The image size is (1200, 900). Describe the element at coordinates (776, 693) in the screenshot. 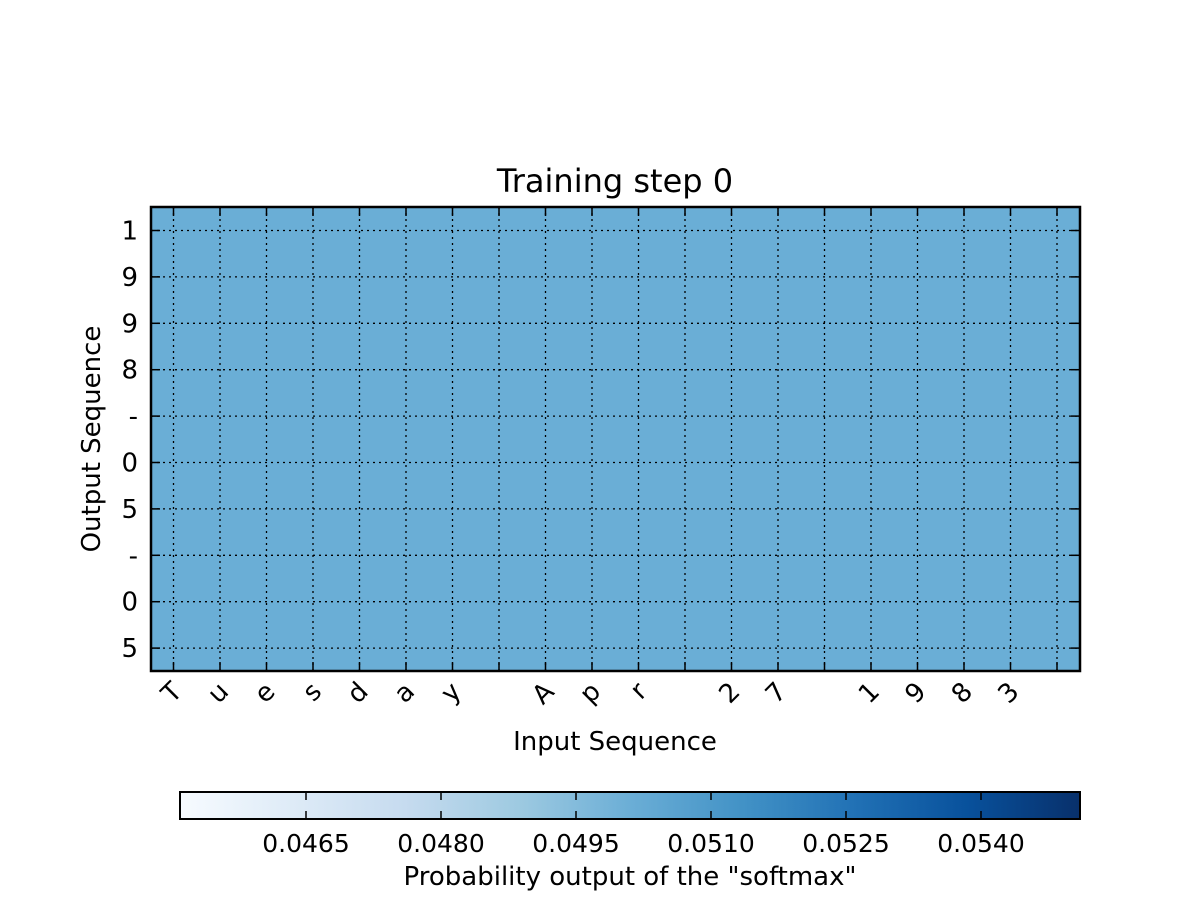

I see `x-tick-label: 7` at that location.